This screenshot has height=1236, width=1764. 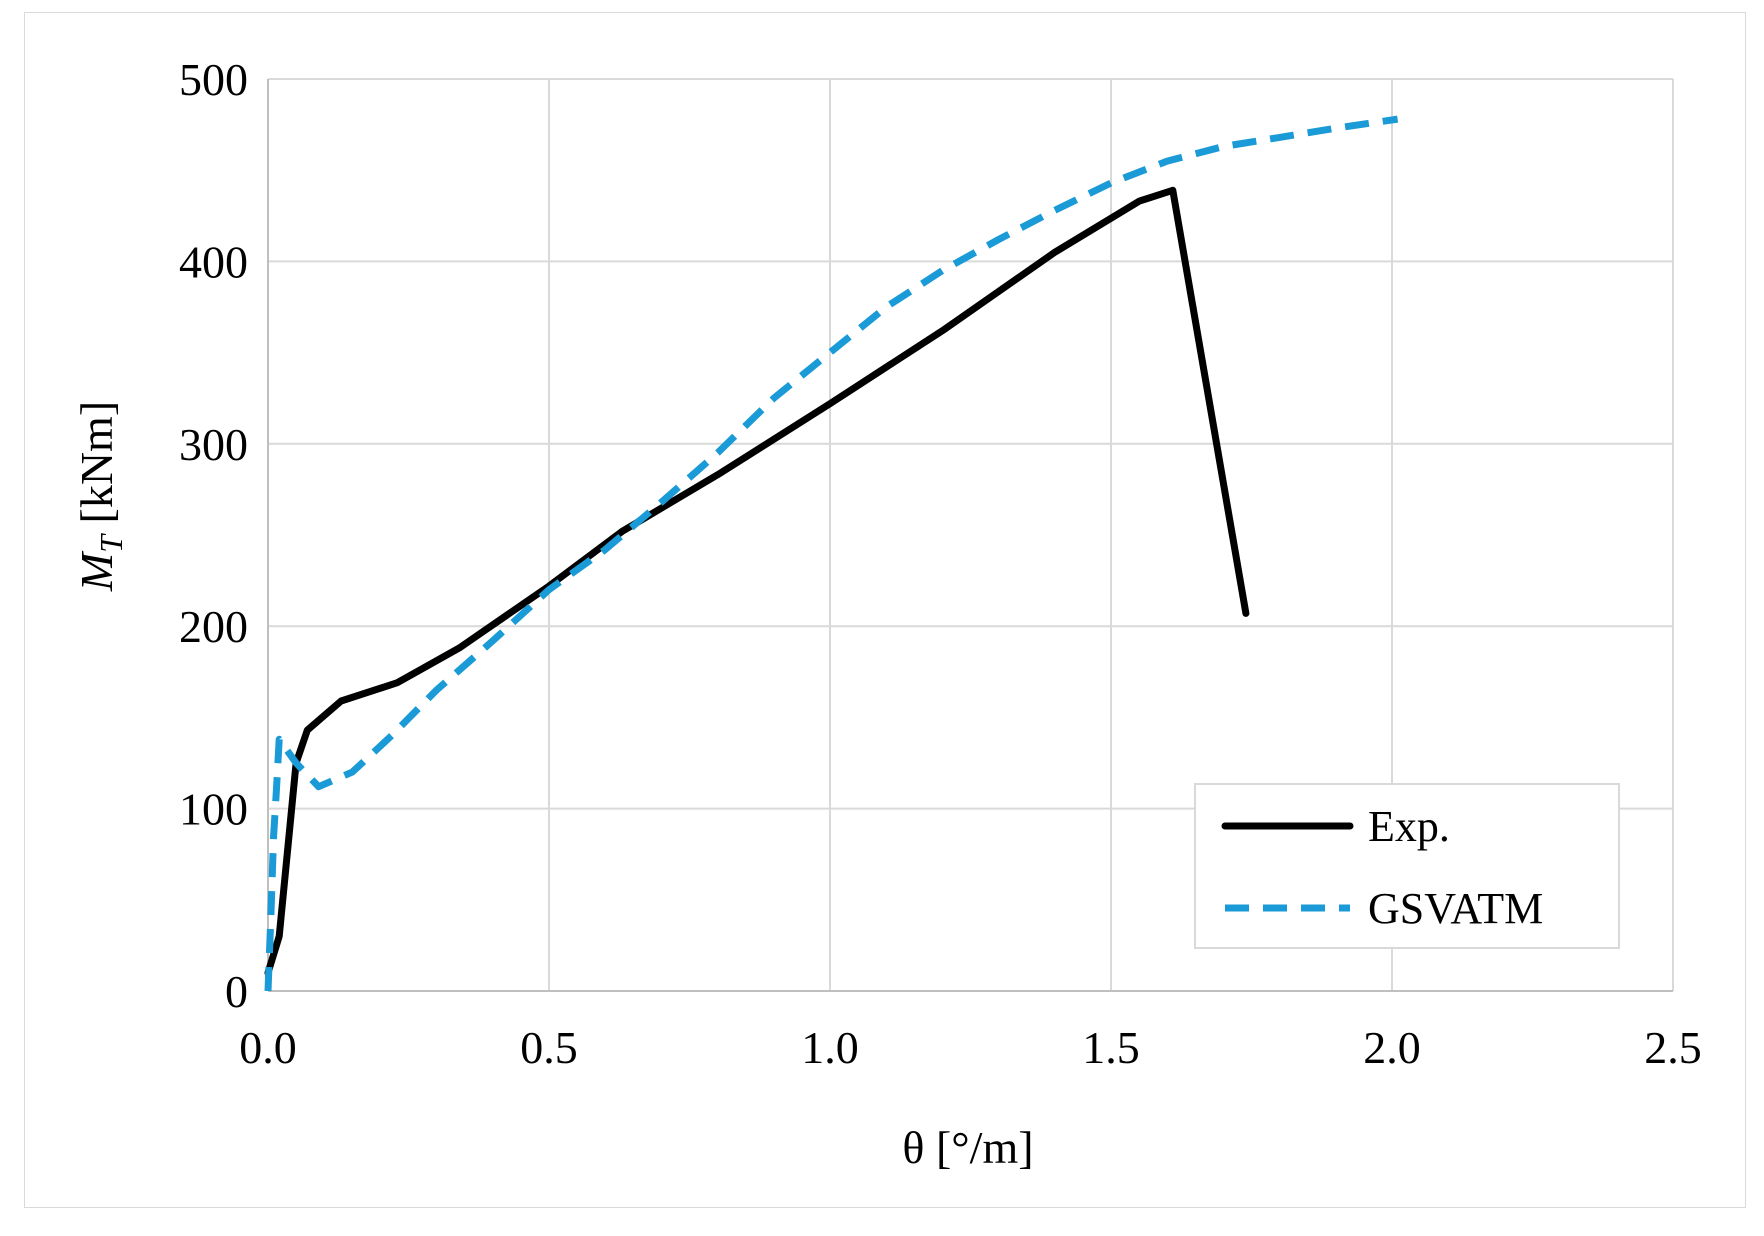 What do you see at coordinates (967, 1147) in the screenshot?
I see `x-axis-title: θ [°/m]` at bounding box center [967, 1147].